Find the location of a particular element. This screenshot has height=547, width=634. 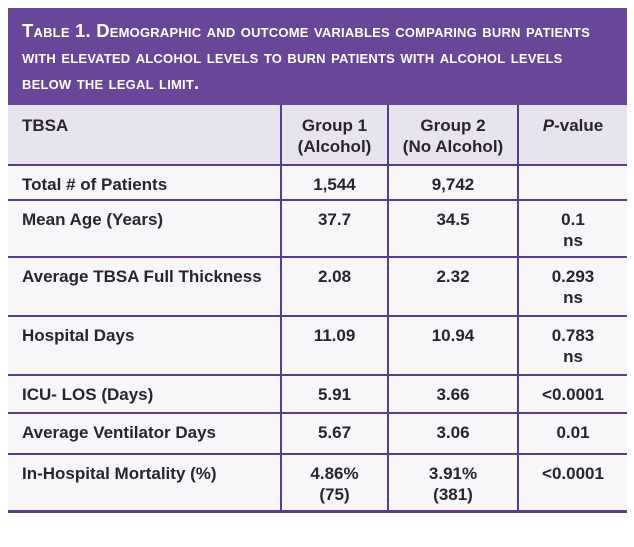

group1-value: 11.09 is located at coordinates (333, 345).